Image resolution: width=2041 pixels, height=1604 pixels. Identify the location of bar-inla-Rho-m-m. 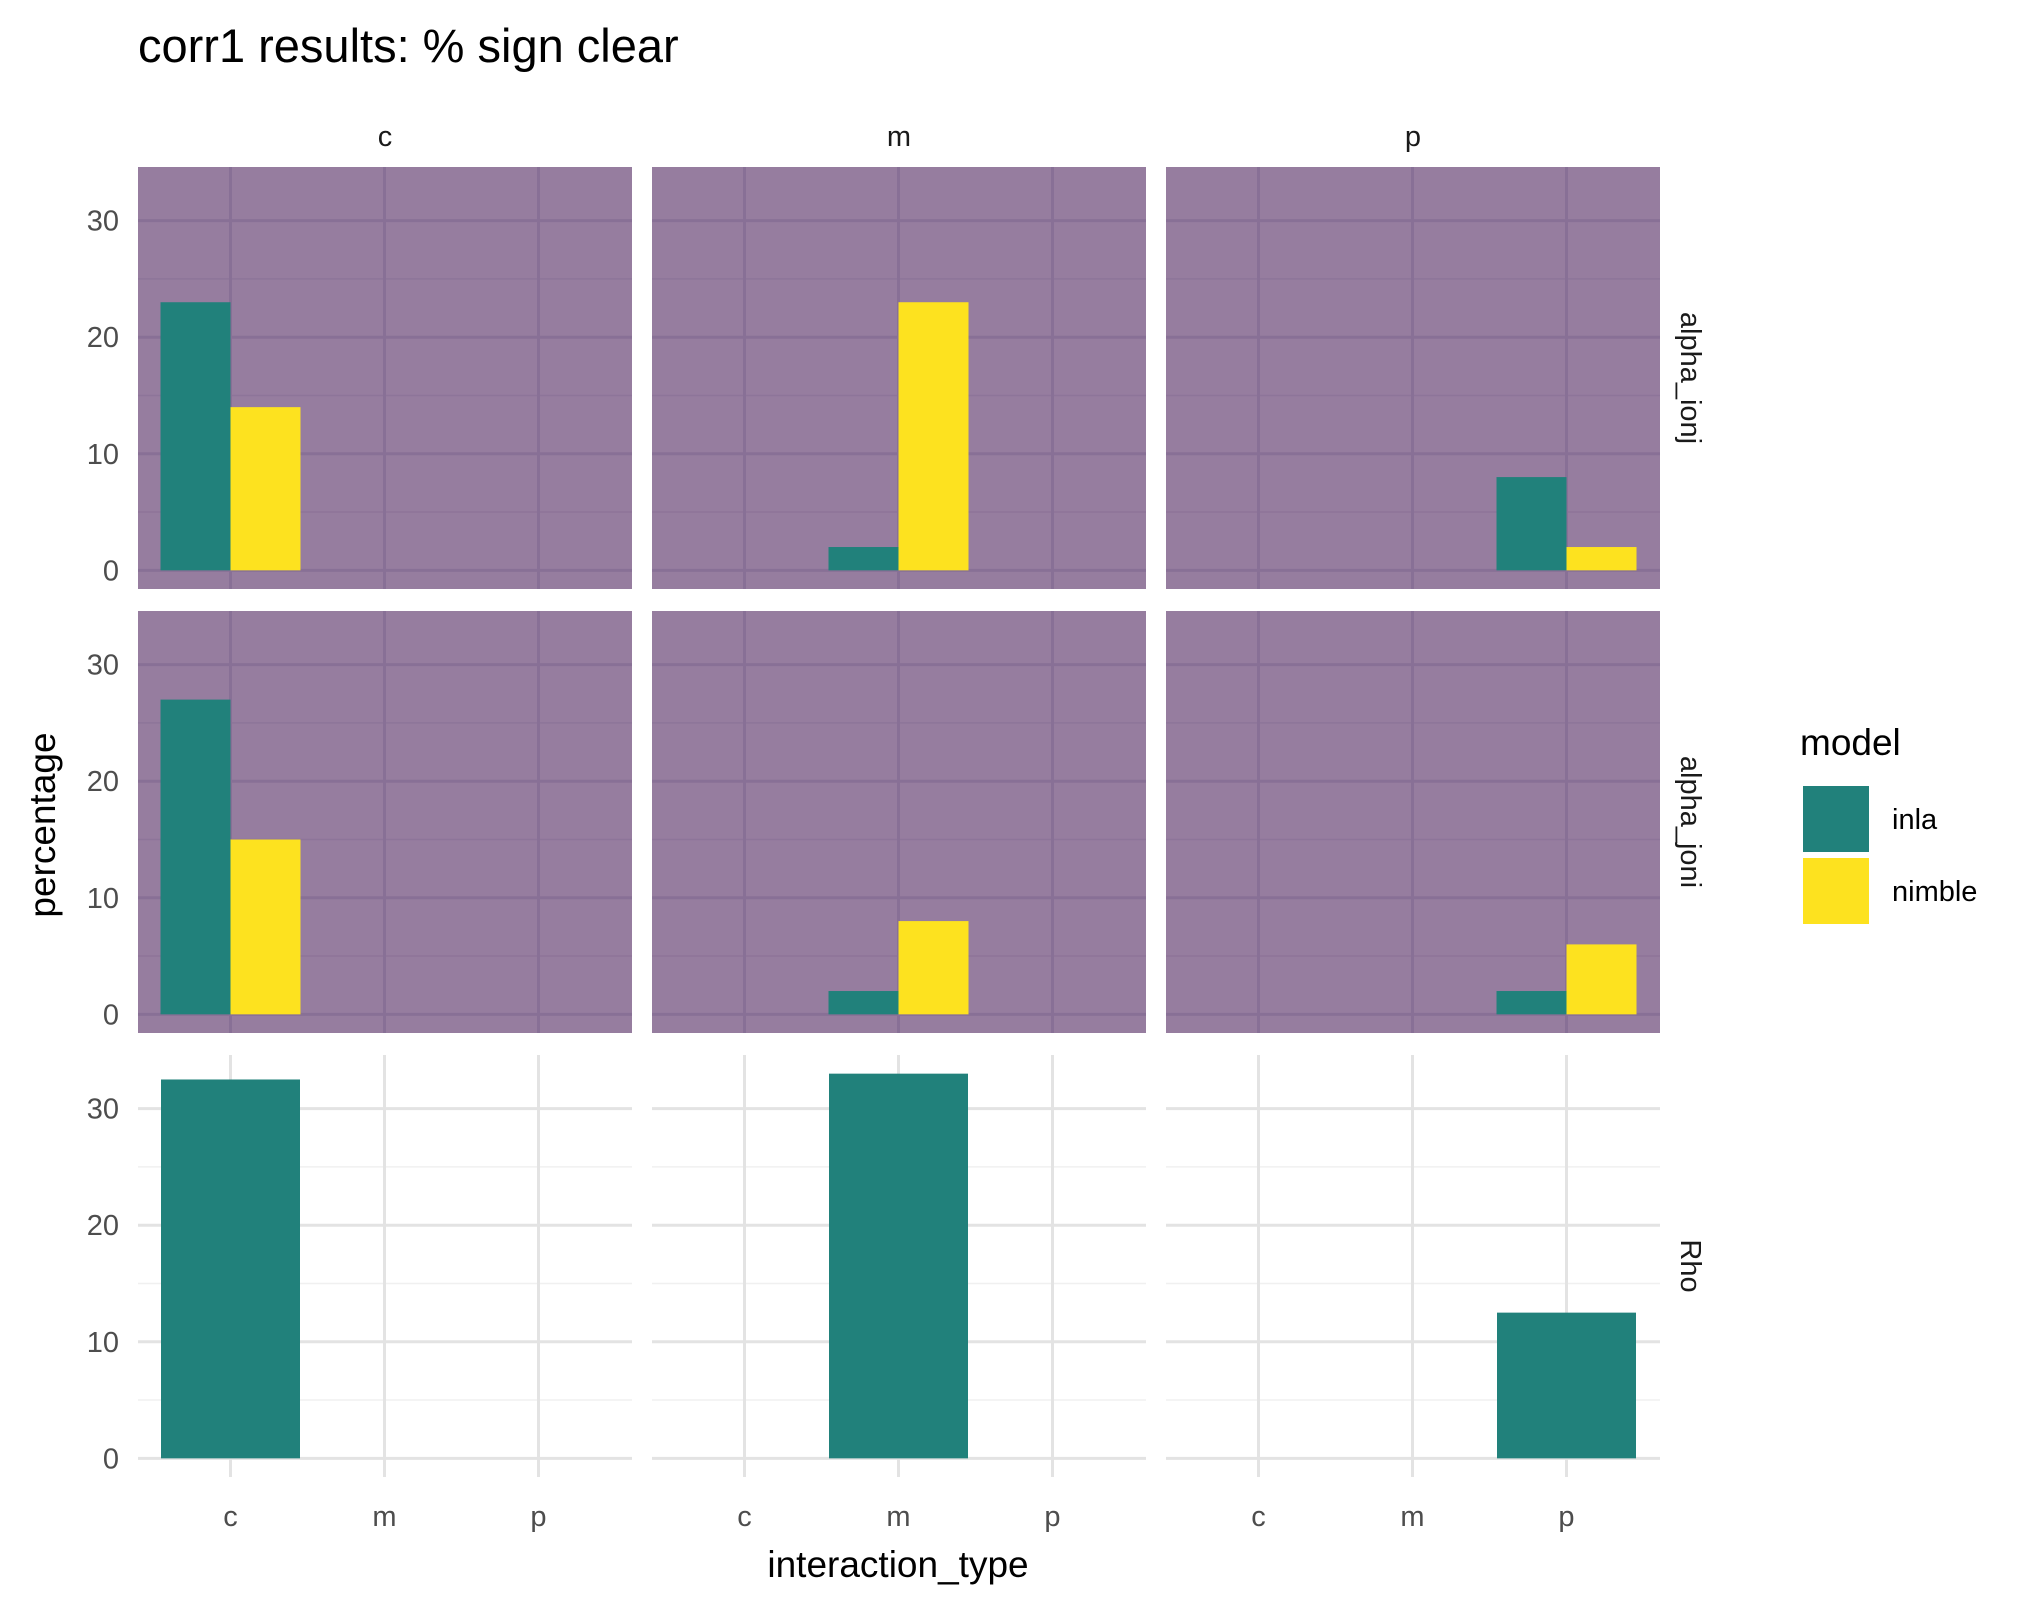
(898, 1266).